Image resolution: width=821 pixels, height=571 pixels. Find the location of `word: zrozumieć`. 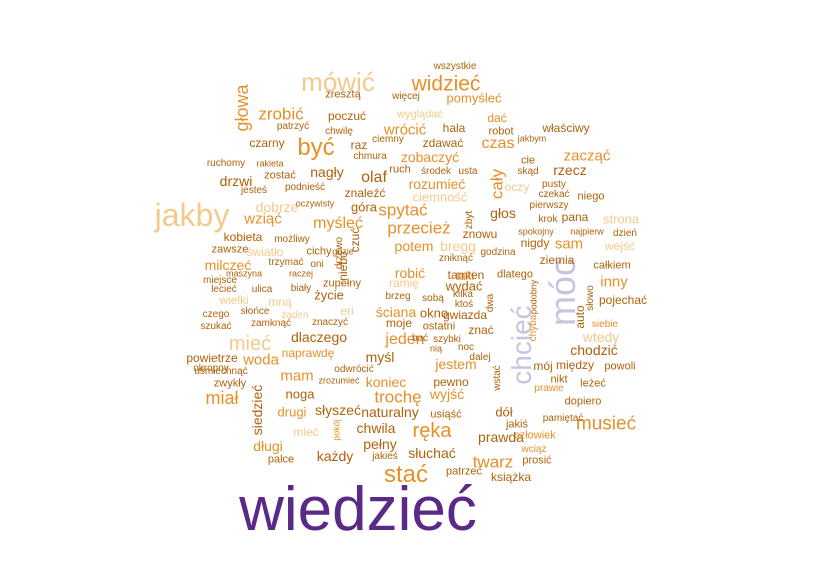

word: zrozumieć is located at coordinates (339, 380).